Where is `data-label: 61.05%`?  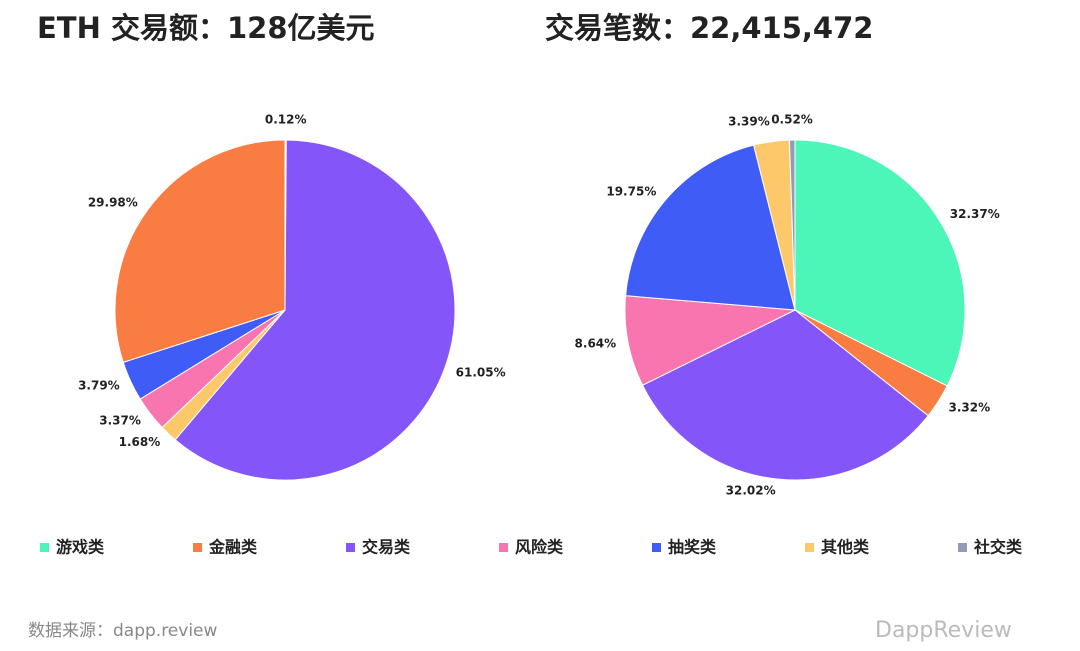
data-label: 61.05% is located at coordinates (481, 373).